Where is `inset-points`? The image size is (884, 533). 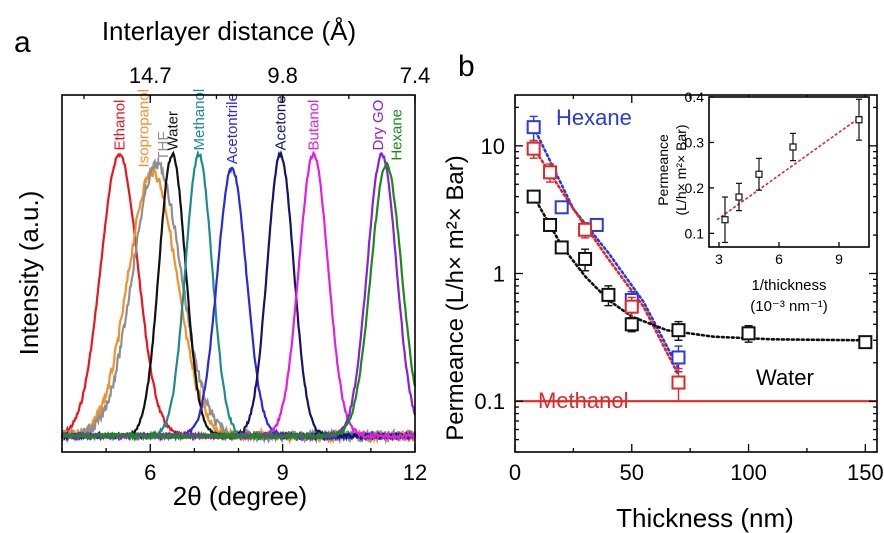
inset-points is located at coordinates (792, 171).